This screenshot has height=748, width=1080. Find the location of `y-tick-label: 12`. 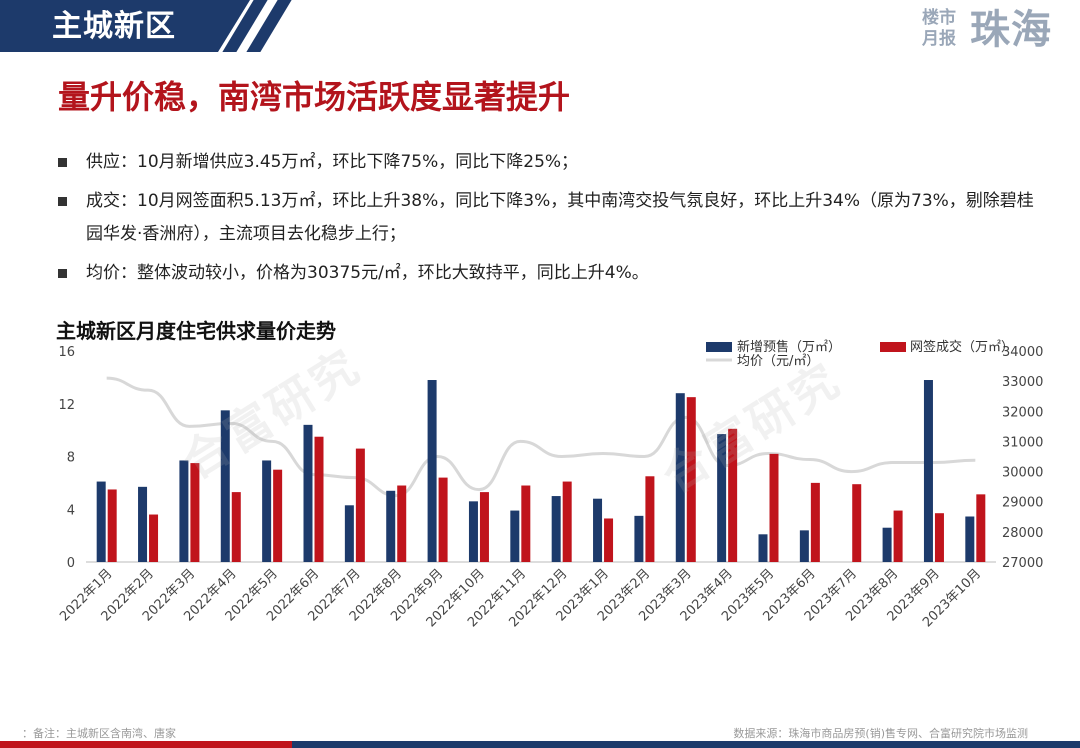

y-tick-label: 12 is located at coordinates (66, 405).